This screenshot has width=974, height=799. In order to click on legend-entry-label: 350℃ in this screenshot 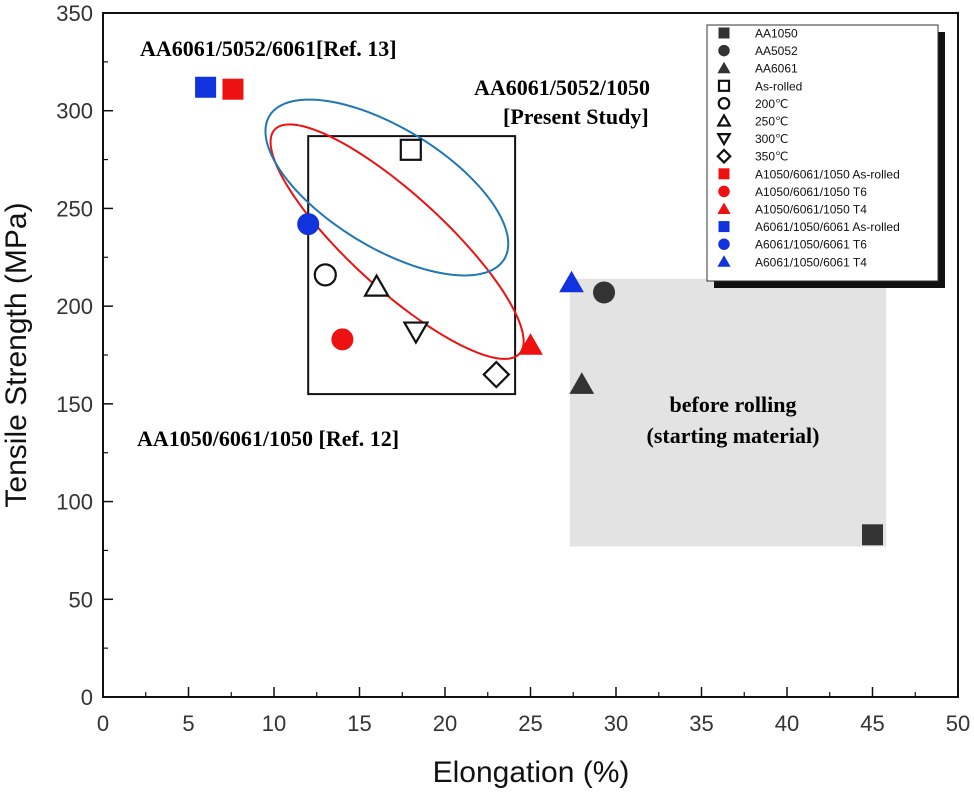, I will do `click(772, 157)`.